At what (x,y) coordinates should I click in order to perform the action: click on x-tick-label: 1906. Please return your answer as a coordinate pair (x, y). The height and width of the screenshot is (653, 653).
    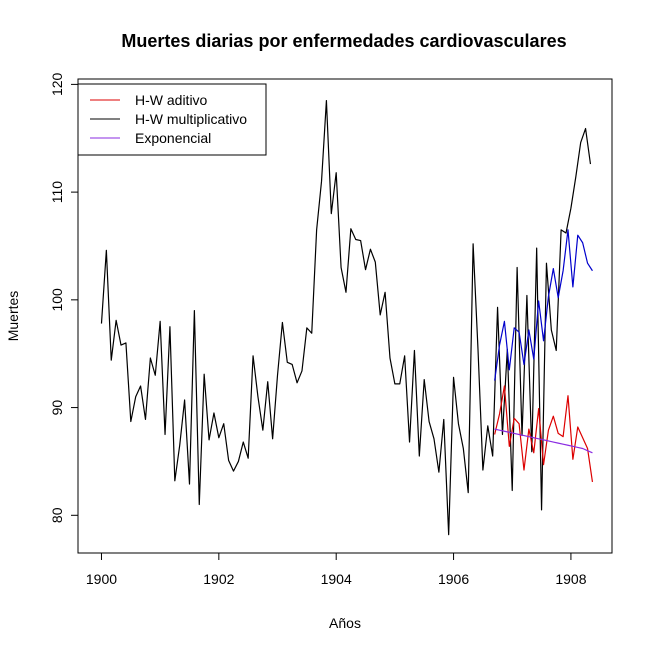
    Looking at the image, I should click on (453, 579).